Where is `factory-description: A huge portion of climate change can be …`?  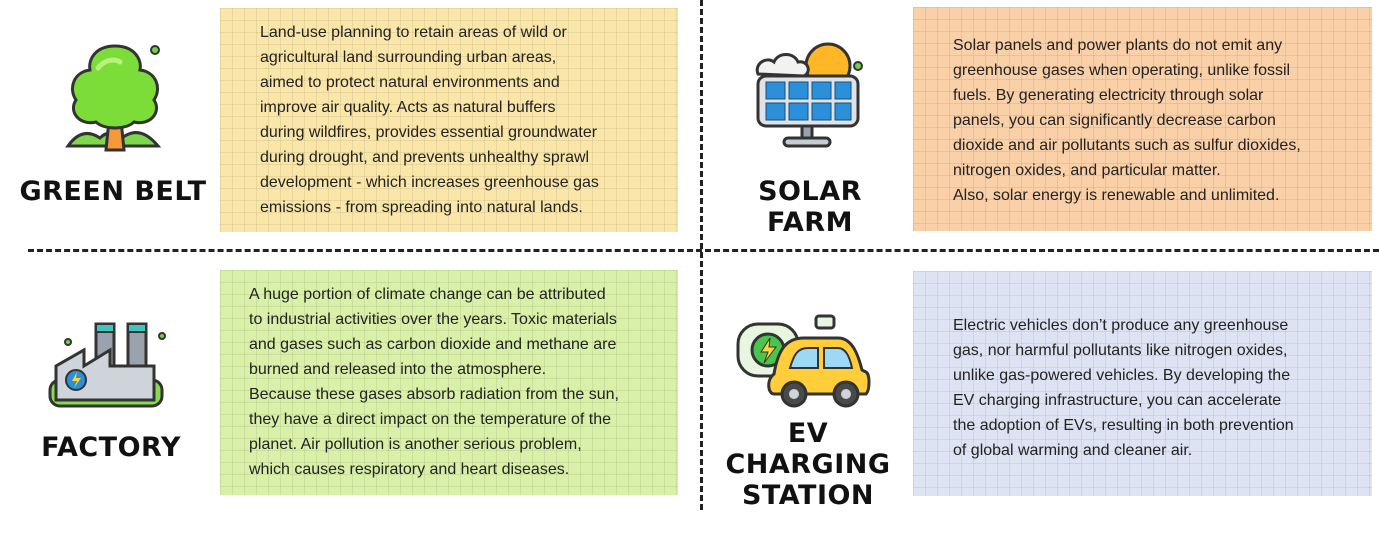
factory-description: A huge portion of climate change can be … is located at coordinates (434, 382).